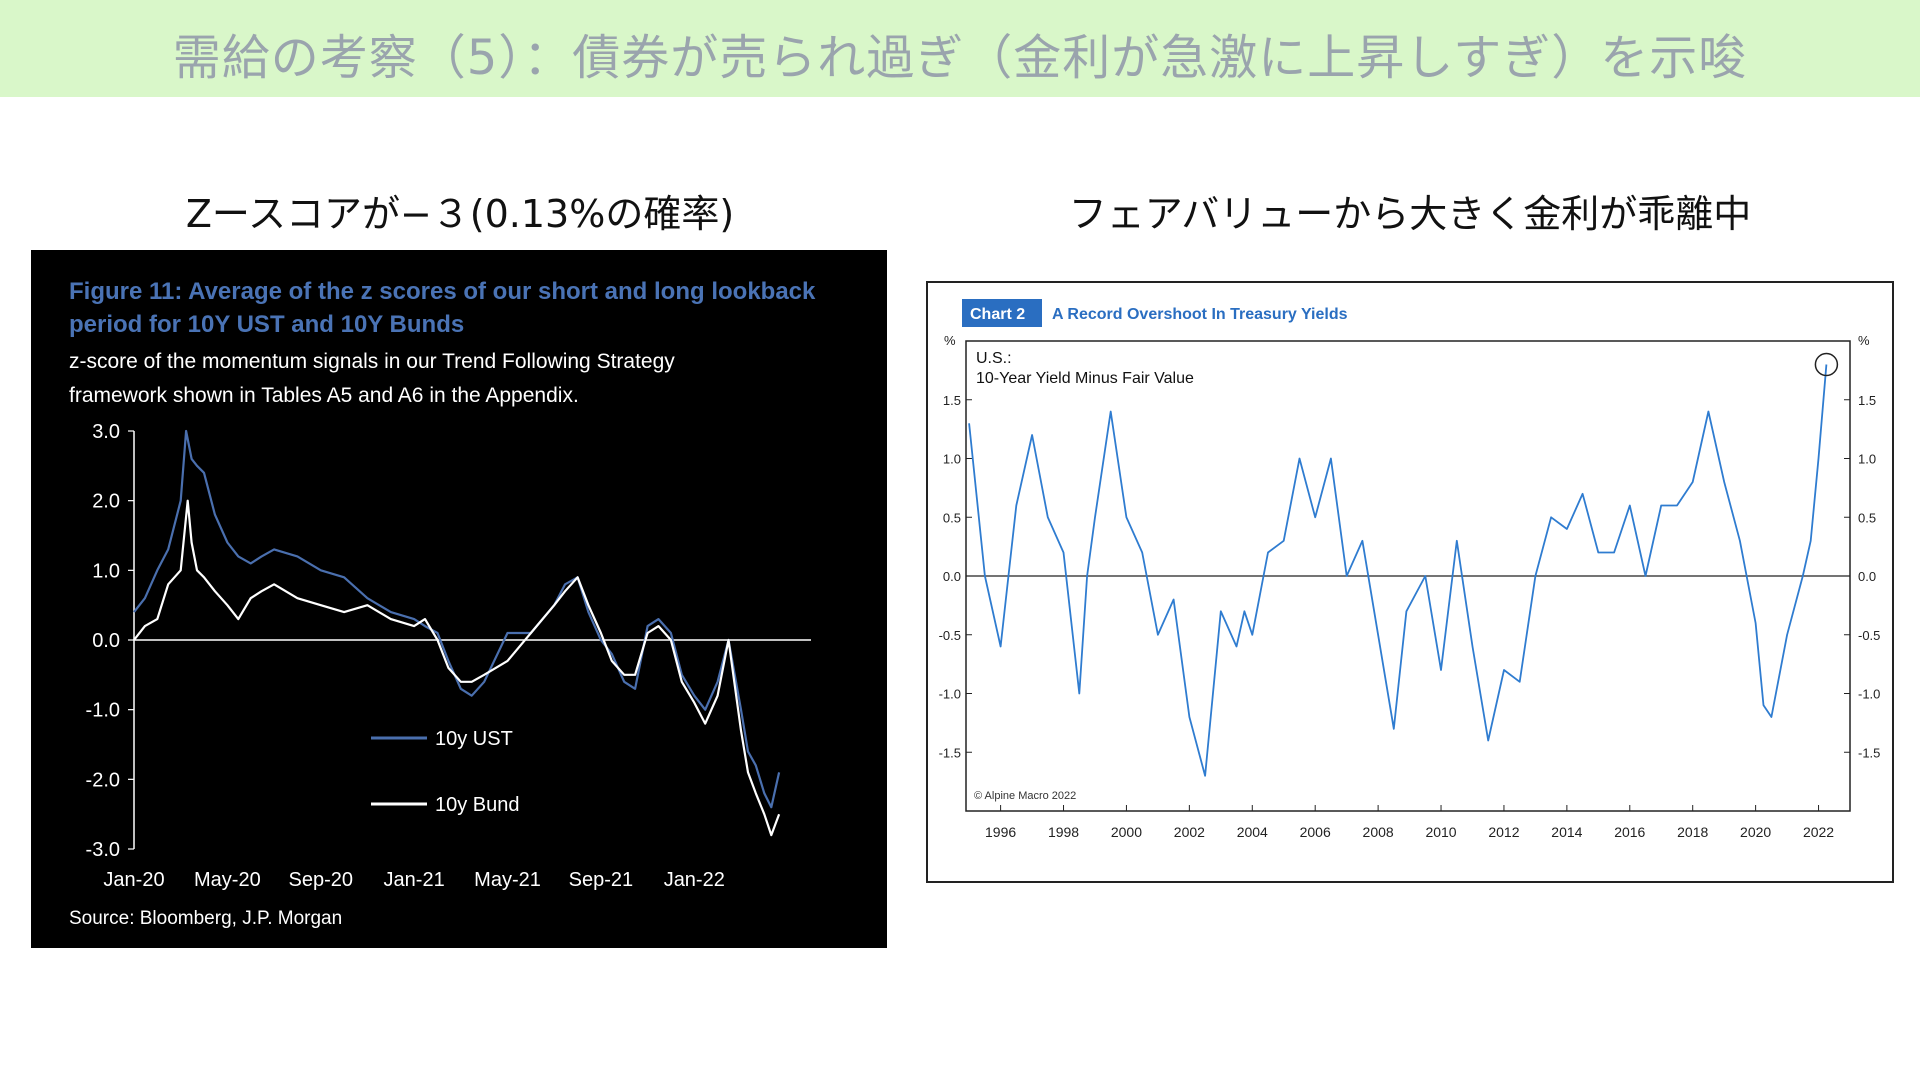 Image resolution: width=1920 pixels, height=1080 pixels. Describe the element at coordinates (205, 918) in the screenshot. I see `chart-source: Source: Bloomberg, J.P. Morgan` at that location.